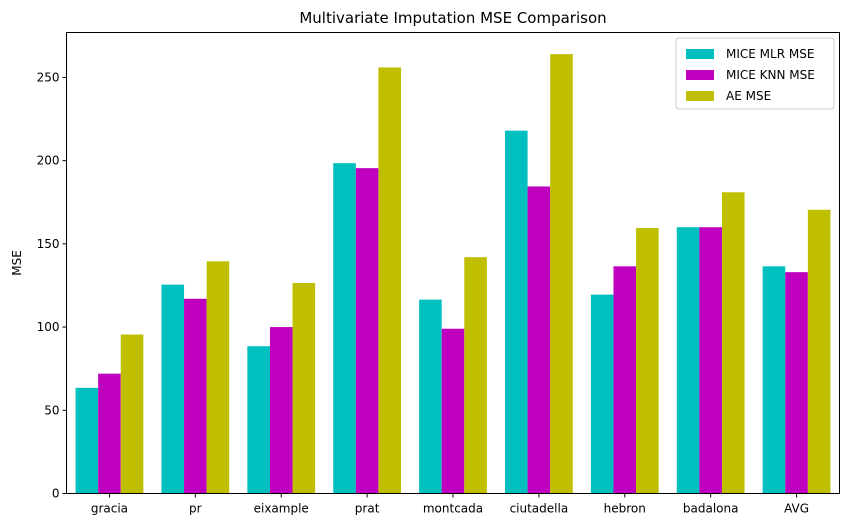 This screenshot has width=850, height=532. Describe the element at coordinates (195, 509) in the screenshot. I see `x-tick-label: pr` at that location.